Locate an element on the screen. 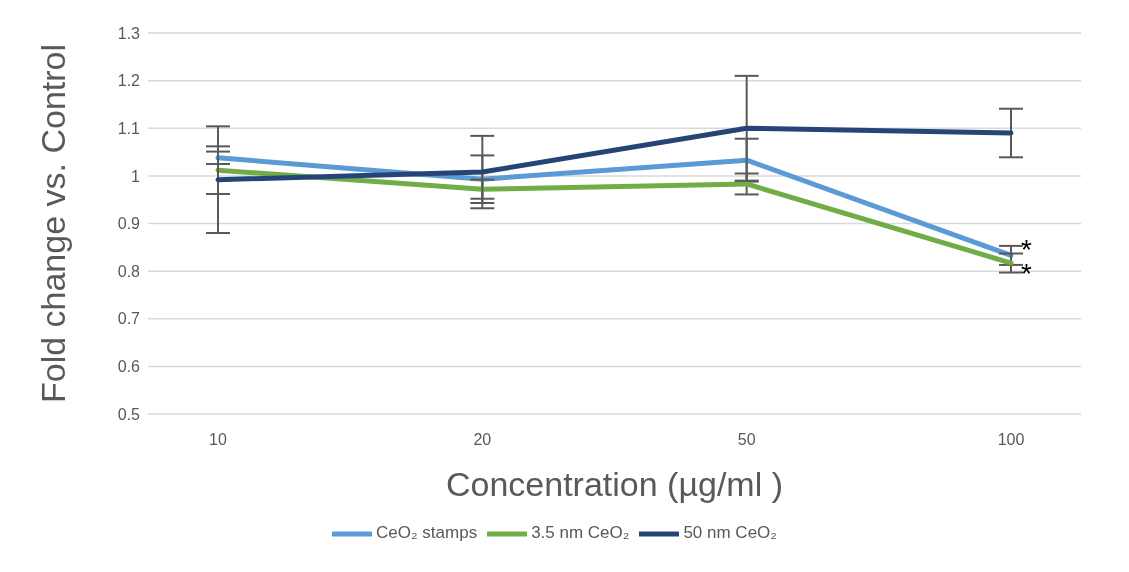 The height and width of the screenshot is (572, 1129). y-tick-label: 0.7 is located at coordinates (129, 319).